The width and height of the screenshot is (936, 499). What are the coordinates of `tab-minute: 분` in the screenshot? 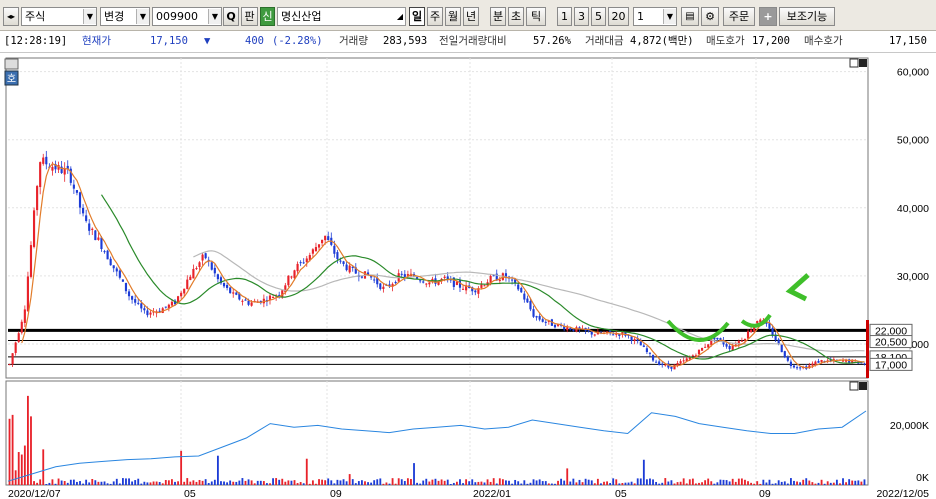 It's located at (498, 16).